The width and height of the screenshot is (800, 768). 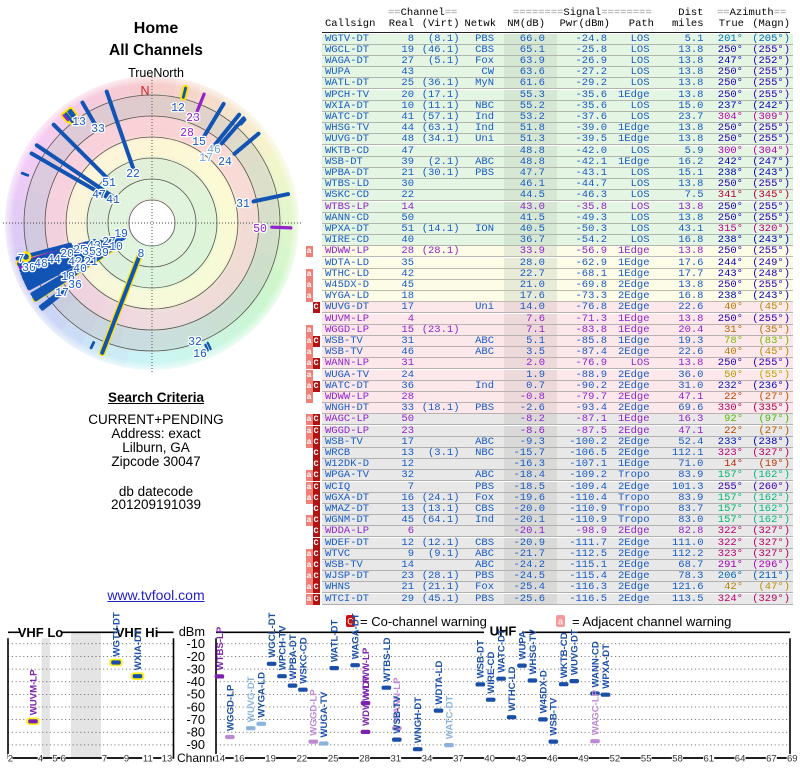 What do you see at coordinates (196, 706) in the screenshot?
I see `svg-text: -60` at bounding box center [196, 706].